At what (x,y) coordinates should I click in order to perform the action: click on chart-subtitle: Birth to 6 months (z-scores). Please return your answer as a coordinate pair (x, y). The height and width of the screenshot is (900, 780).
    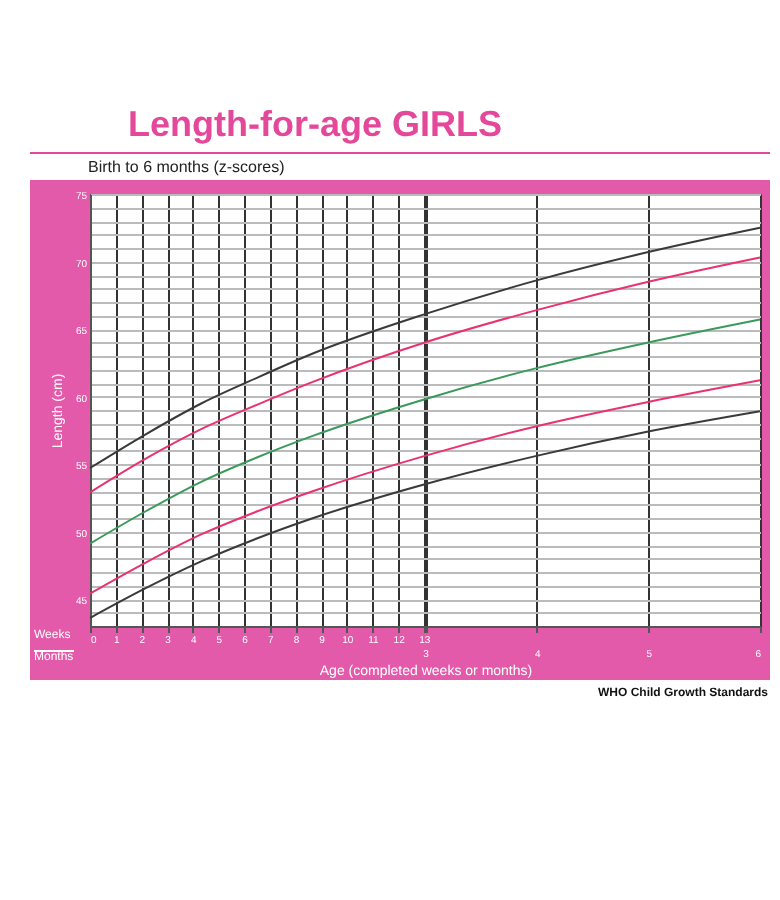
    Looking at the image, I should click on (186, 167).